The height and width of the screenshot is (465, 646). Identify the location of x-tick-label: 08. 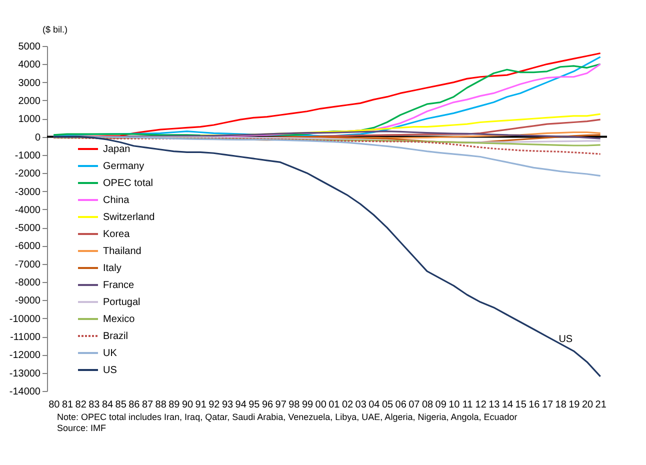
(428, 405).